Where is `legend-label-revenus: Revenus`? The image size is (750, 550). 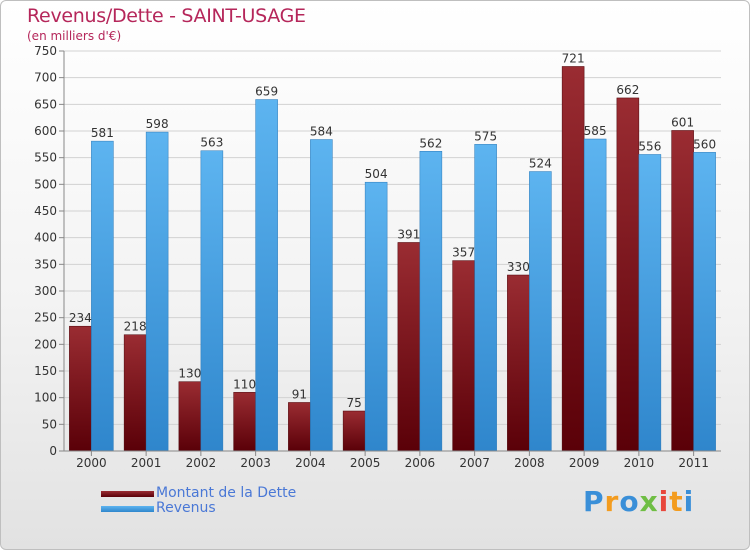 legend-label-revenus: Revenus is located at coordinates (186, 508).